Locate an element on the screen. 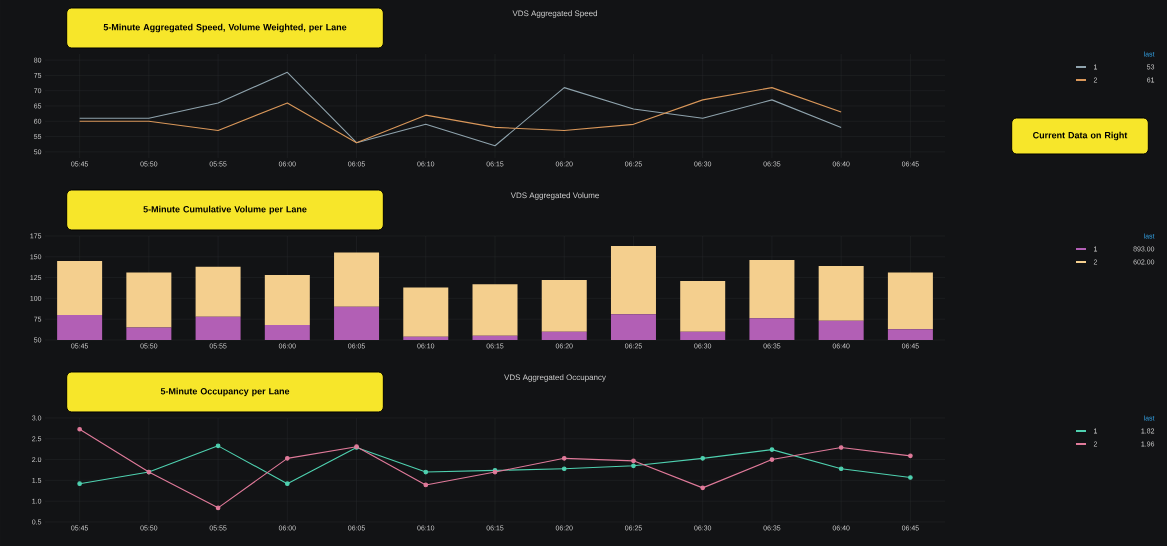  text: 5-Minute Aggregated Speed, Volume Weighted, per Lane is located at coordinates (225, 28).